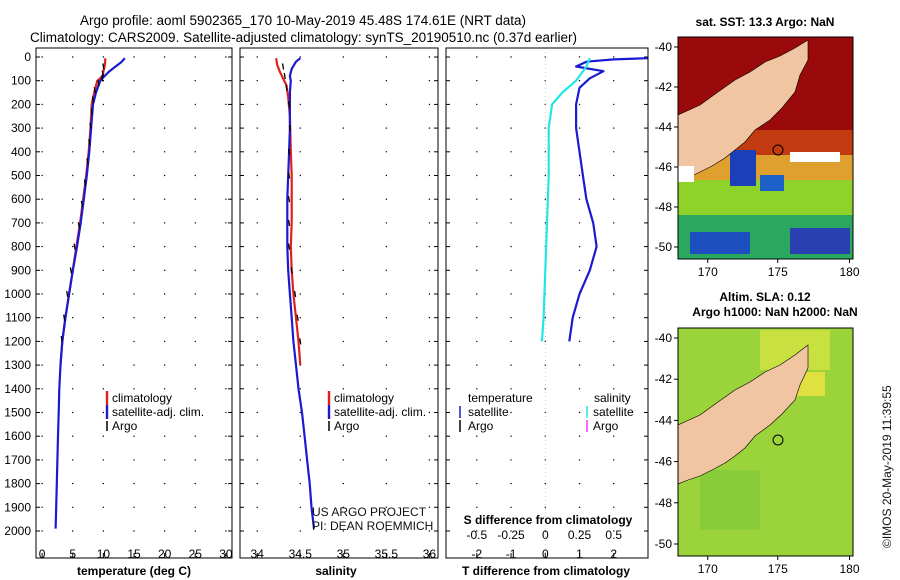  What do you see at coordinates (301, 554) in the screenshot?
I see `x-tick-label: 34.5` at bounding box center [301, 554].